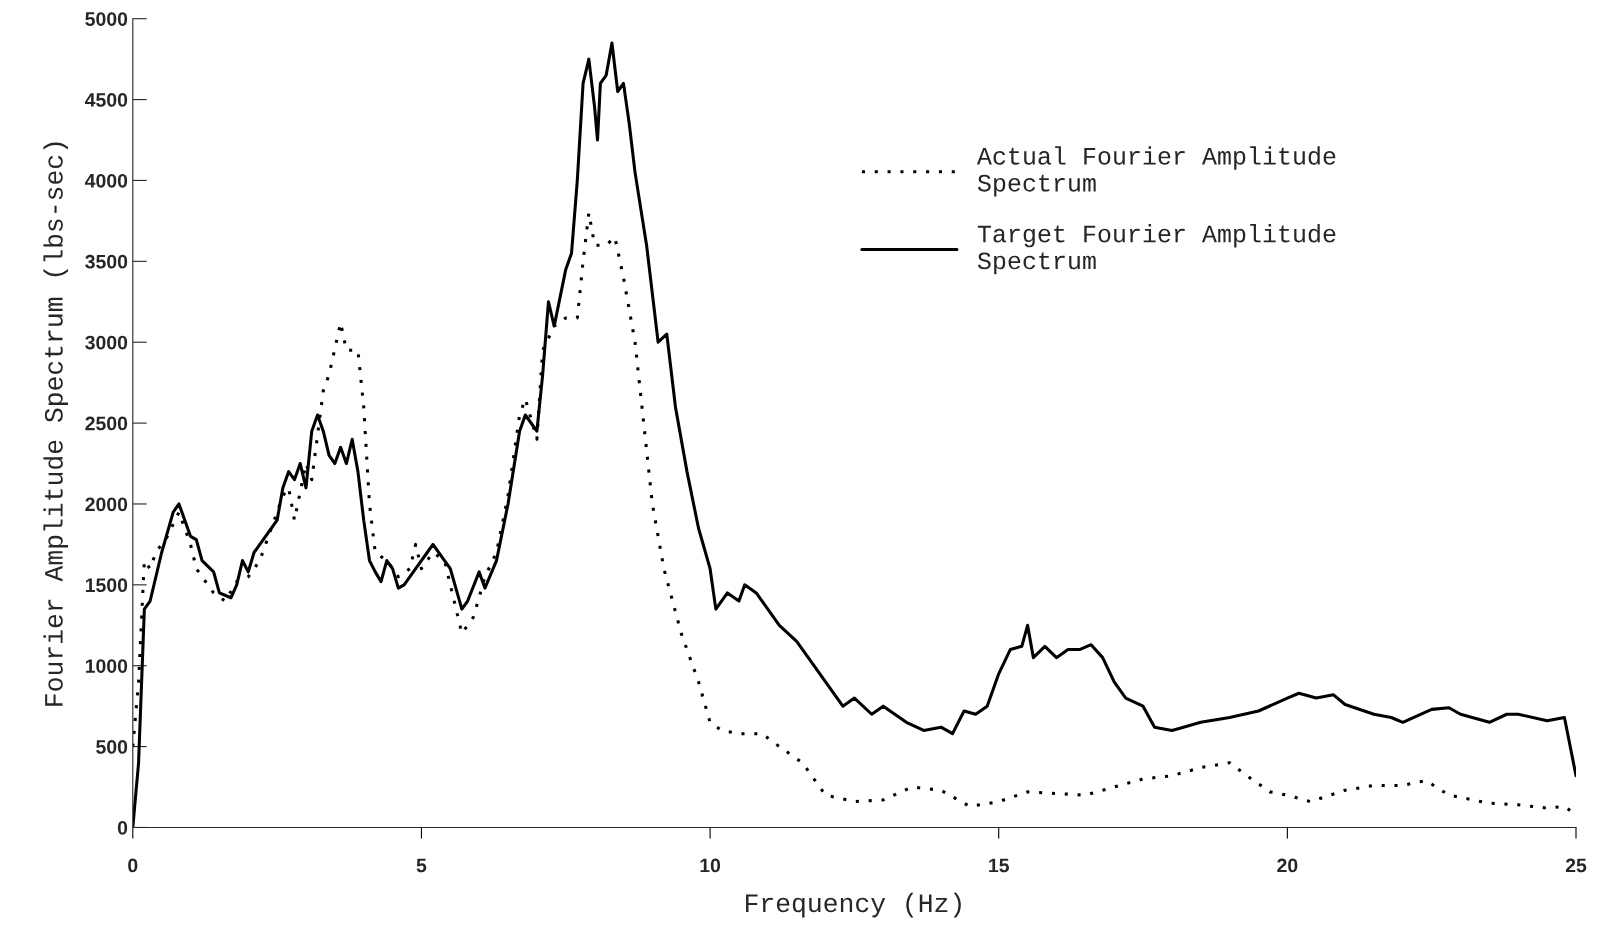 This screenshot has width=1600, height=935. What do you see at coordinates (106, 100) in the screenshot?
I see `y-tick-label: 4500` at bounding box center [106, 100].